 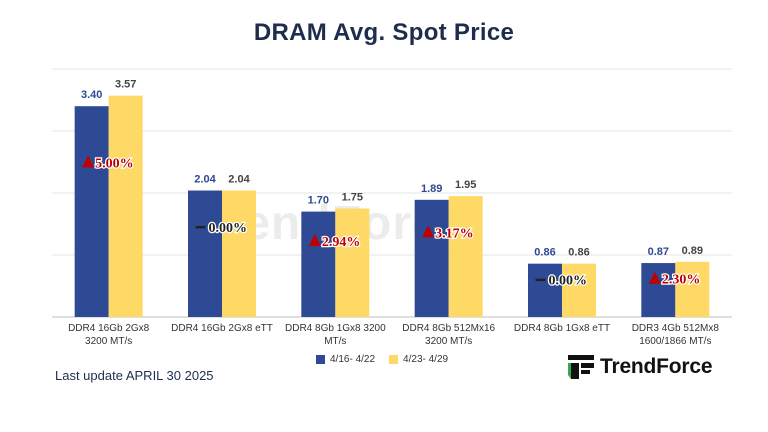 What do you see at coordinates (125, 85) in the screenshot?
I see `data-label: 3.57` at bounding box center [125, 85].